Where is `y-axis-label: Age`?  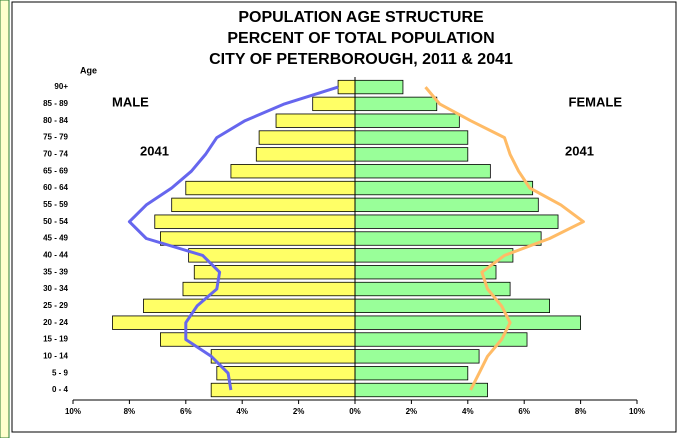
y-axis-label: Age is located at coordinates (88, 70).